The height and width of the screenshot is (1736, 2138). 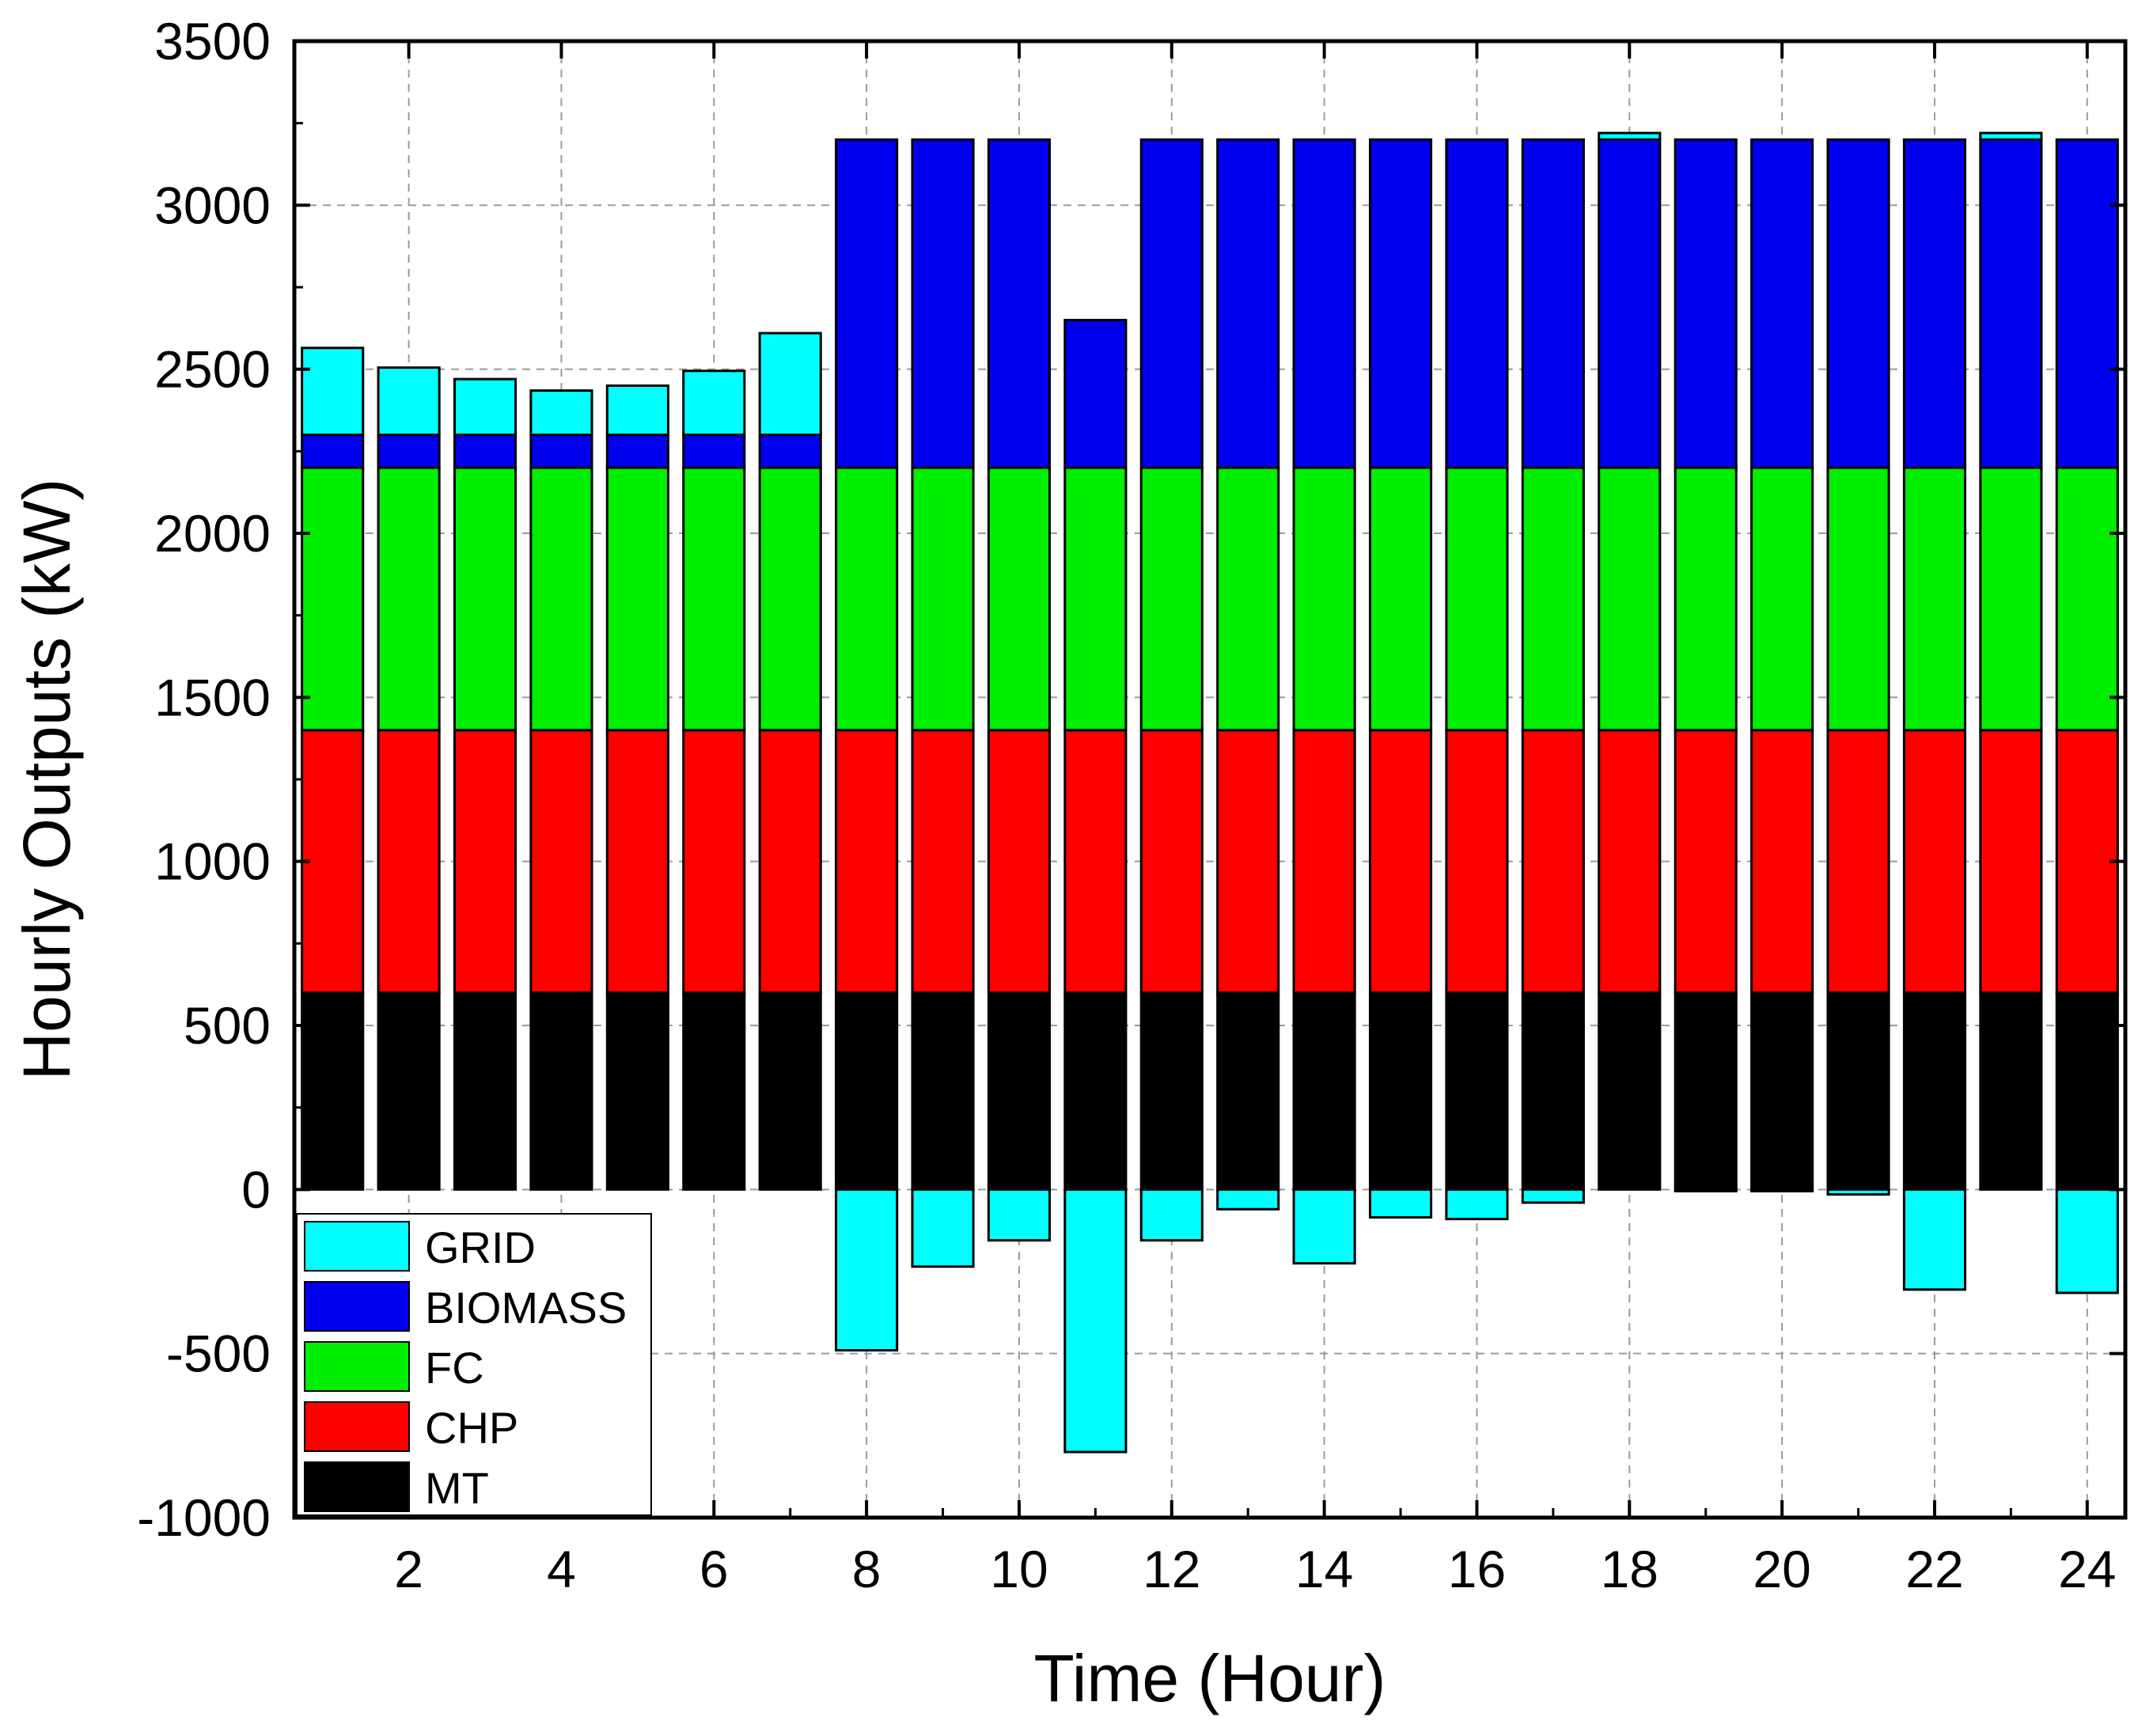 What do you see at coordinates (454, 1368) in the screenshot?
I see `legend-label-fc: FC` at bounding box center [454, 1368].